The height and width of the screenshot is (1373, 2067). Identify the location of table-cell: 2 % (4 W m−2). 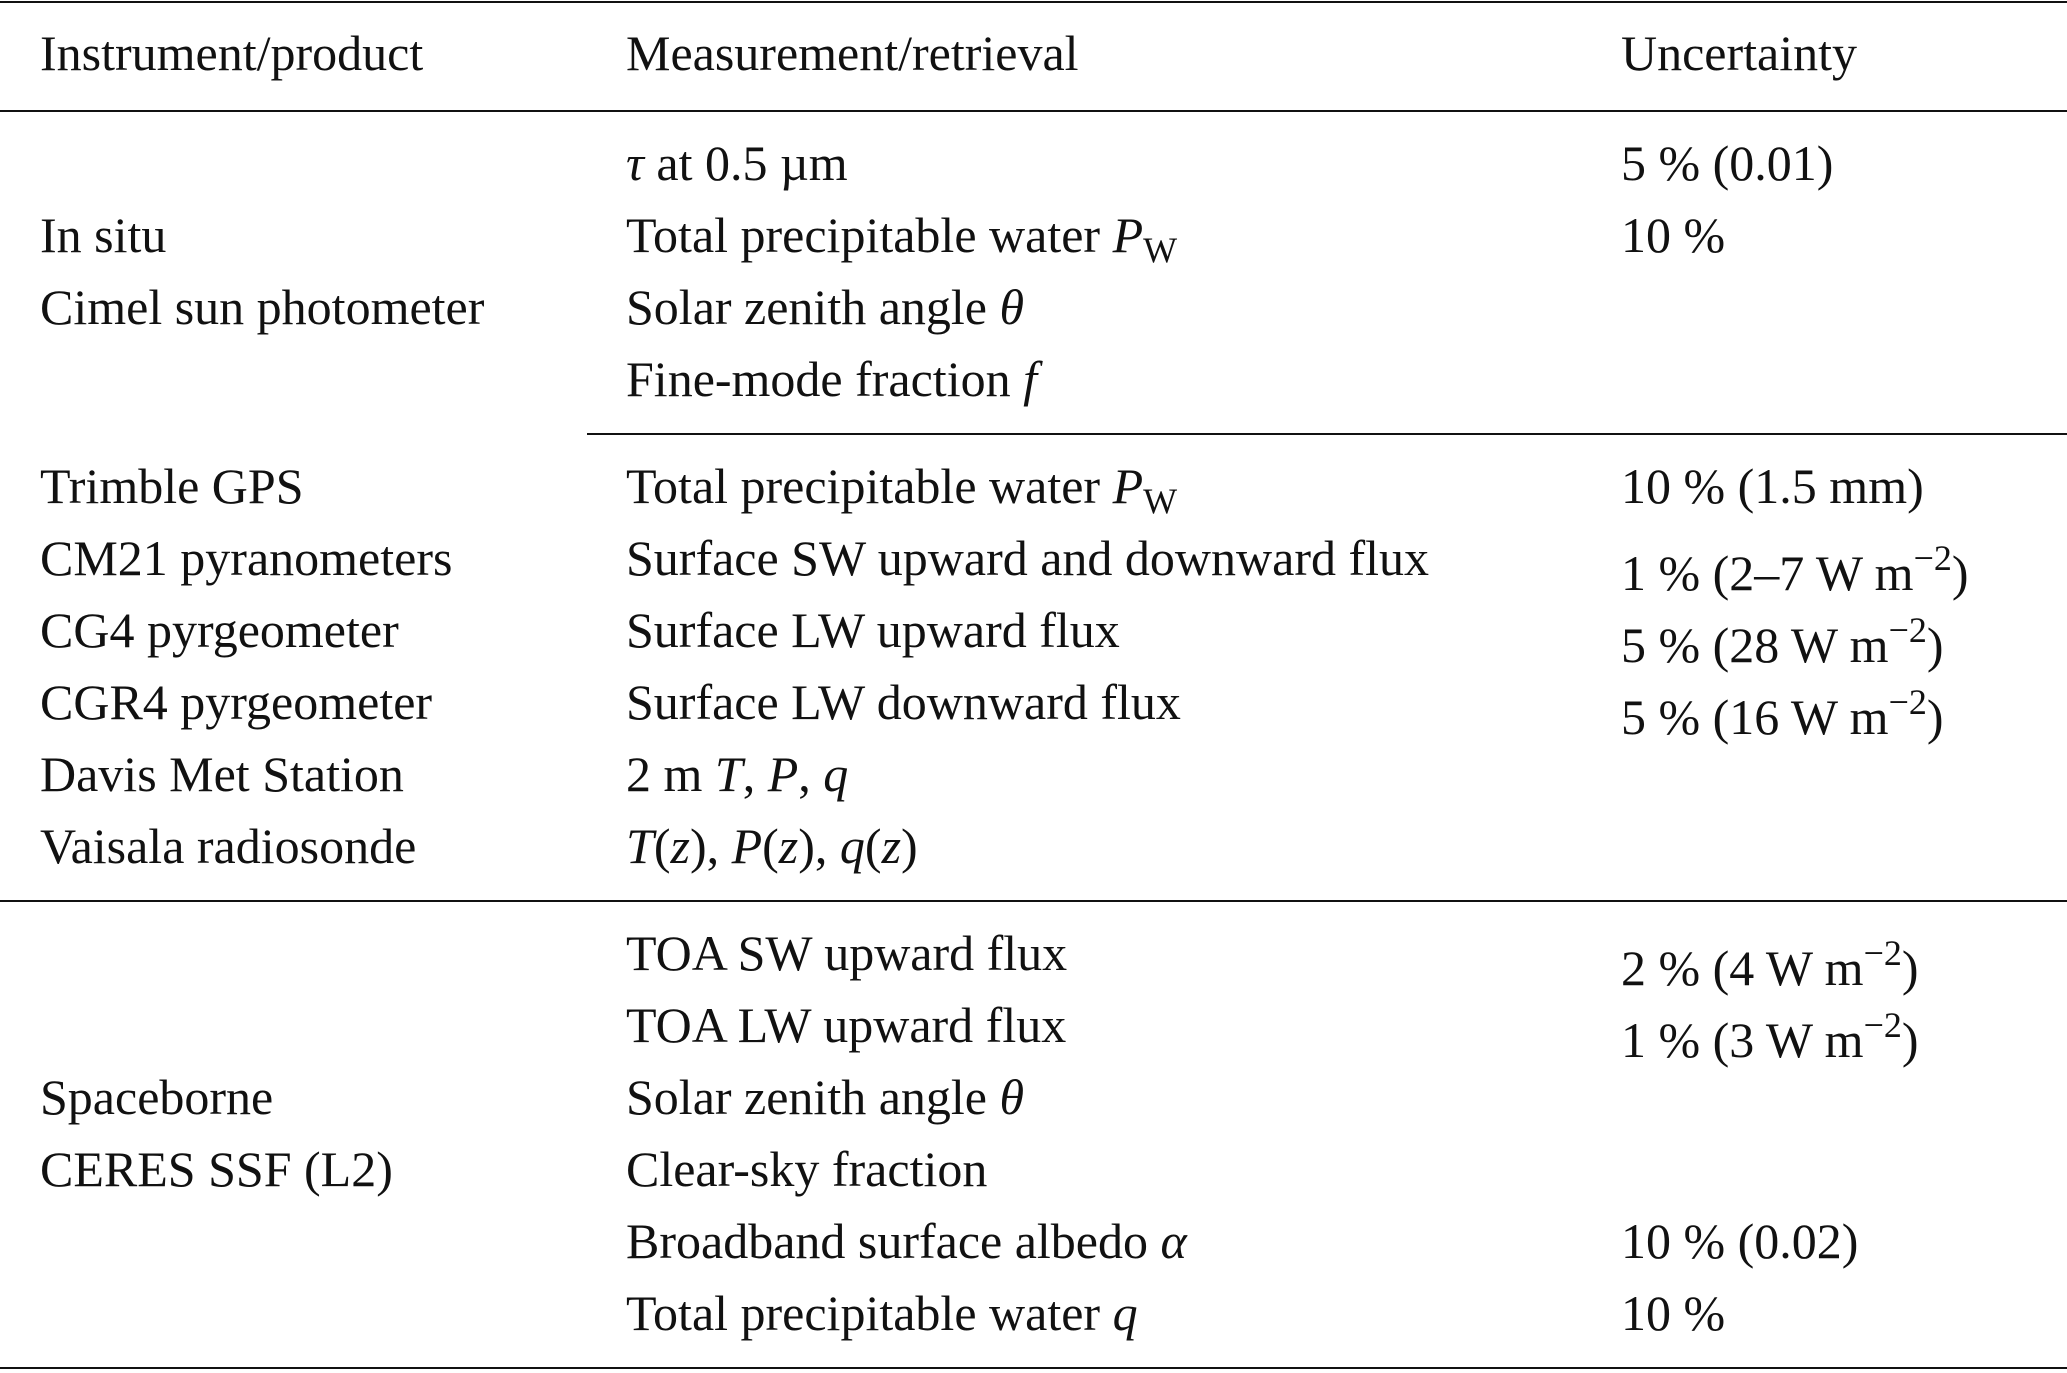
(1770, 959).